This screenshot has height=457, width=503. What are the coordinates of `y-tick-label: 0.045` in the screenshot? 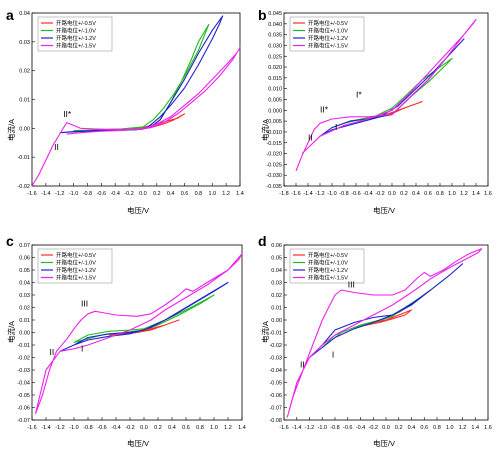 It's located at (275, 14).